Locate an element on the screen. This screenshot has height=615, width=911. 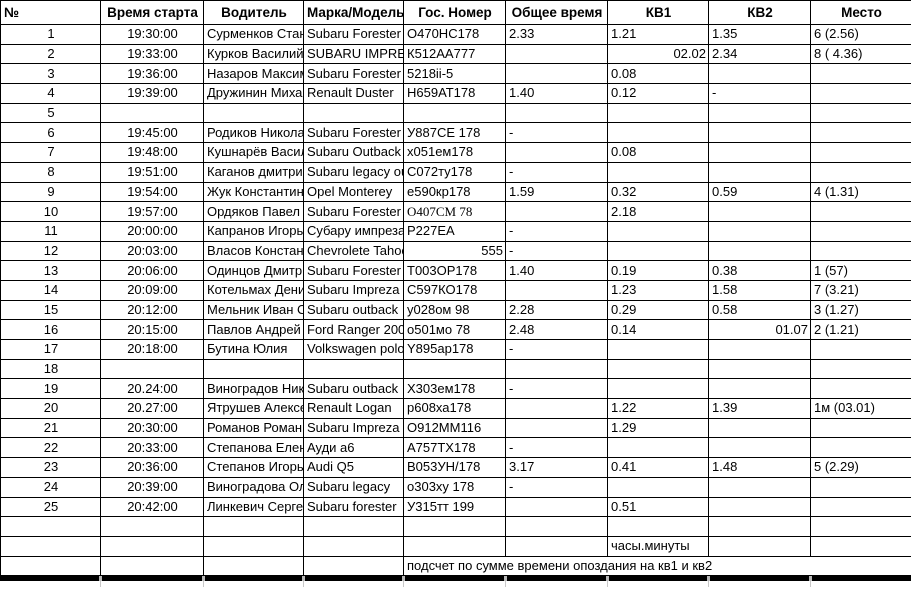
cell-r5-c0: 5 is located at coordinates (50, 113).